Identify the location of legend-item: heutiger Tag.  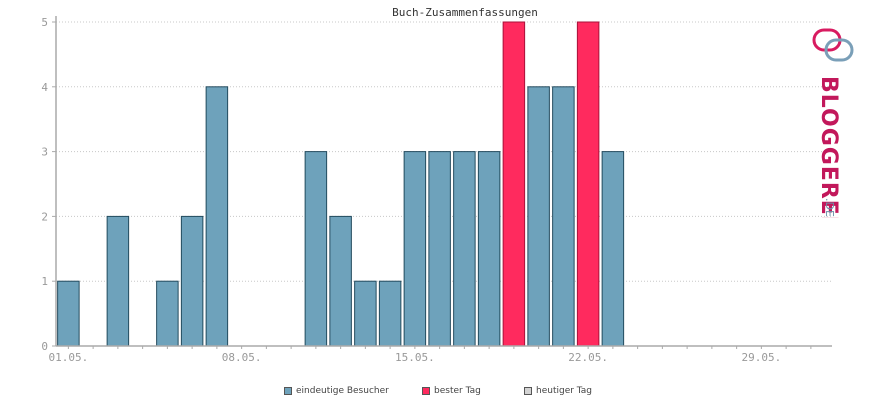
(558, 391).